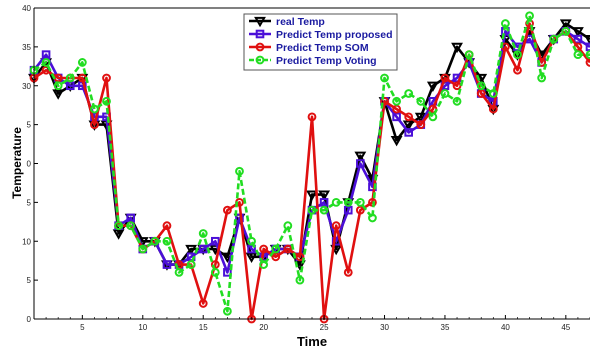  What do you see at coordinates (29, 164) in the screenshot?
I see `y-tick-label: 0` at bounding box center [29, 164].